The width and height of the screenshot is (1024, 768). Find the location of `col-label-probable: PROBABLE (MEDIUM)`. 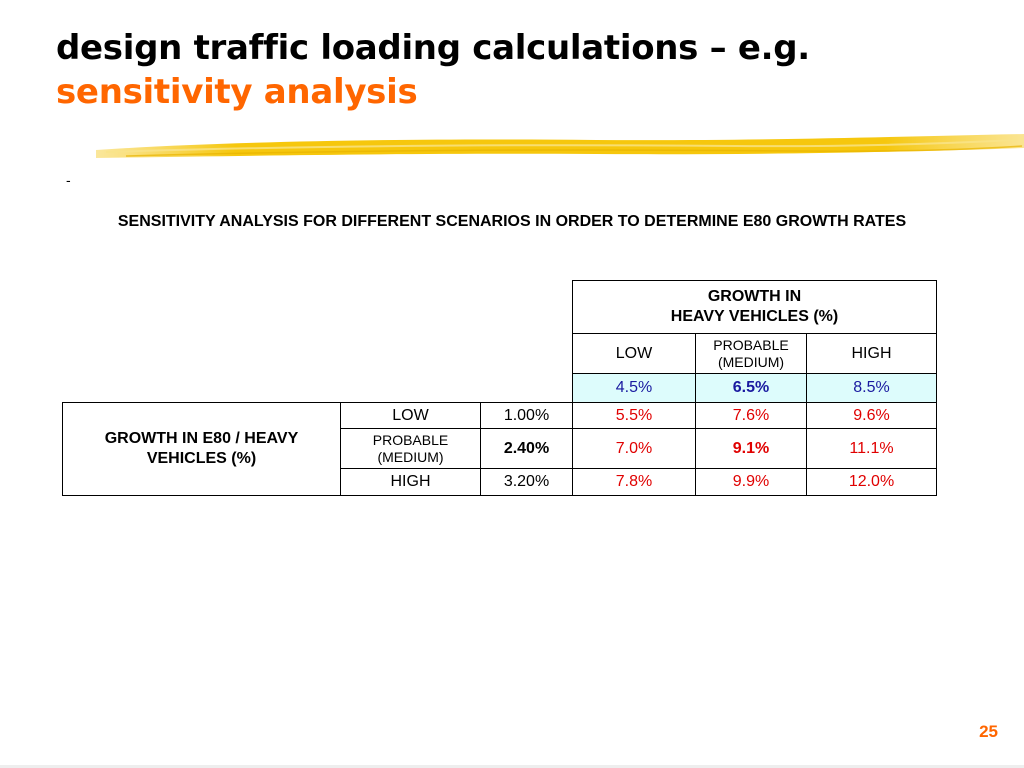

col-label-probable: PROBABLE (MEDIUM) is located at coordinates (751, 353).